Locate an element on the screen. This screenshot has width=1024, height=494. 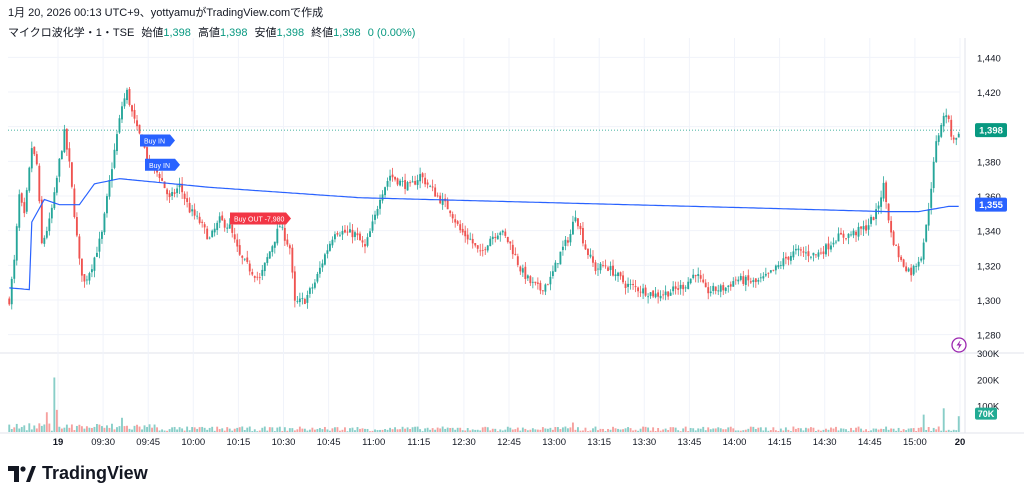
buy-out-annotation: Buy OUT -7,980 is located at coordinates (260, 218).